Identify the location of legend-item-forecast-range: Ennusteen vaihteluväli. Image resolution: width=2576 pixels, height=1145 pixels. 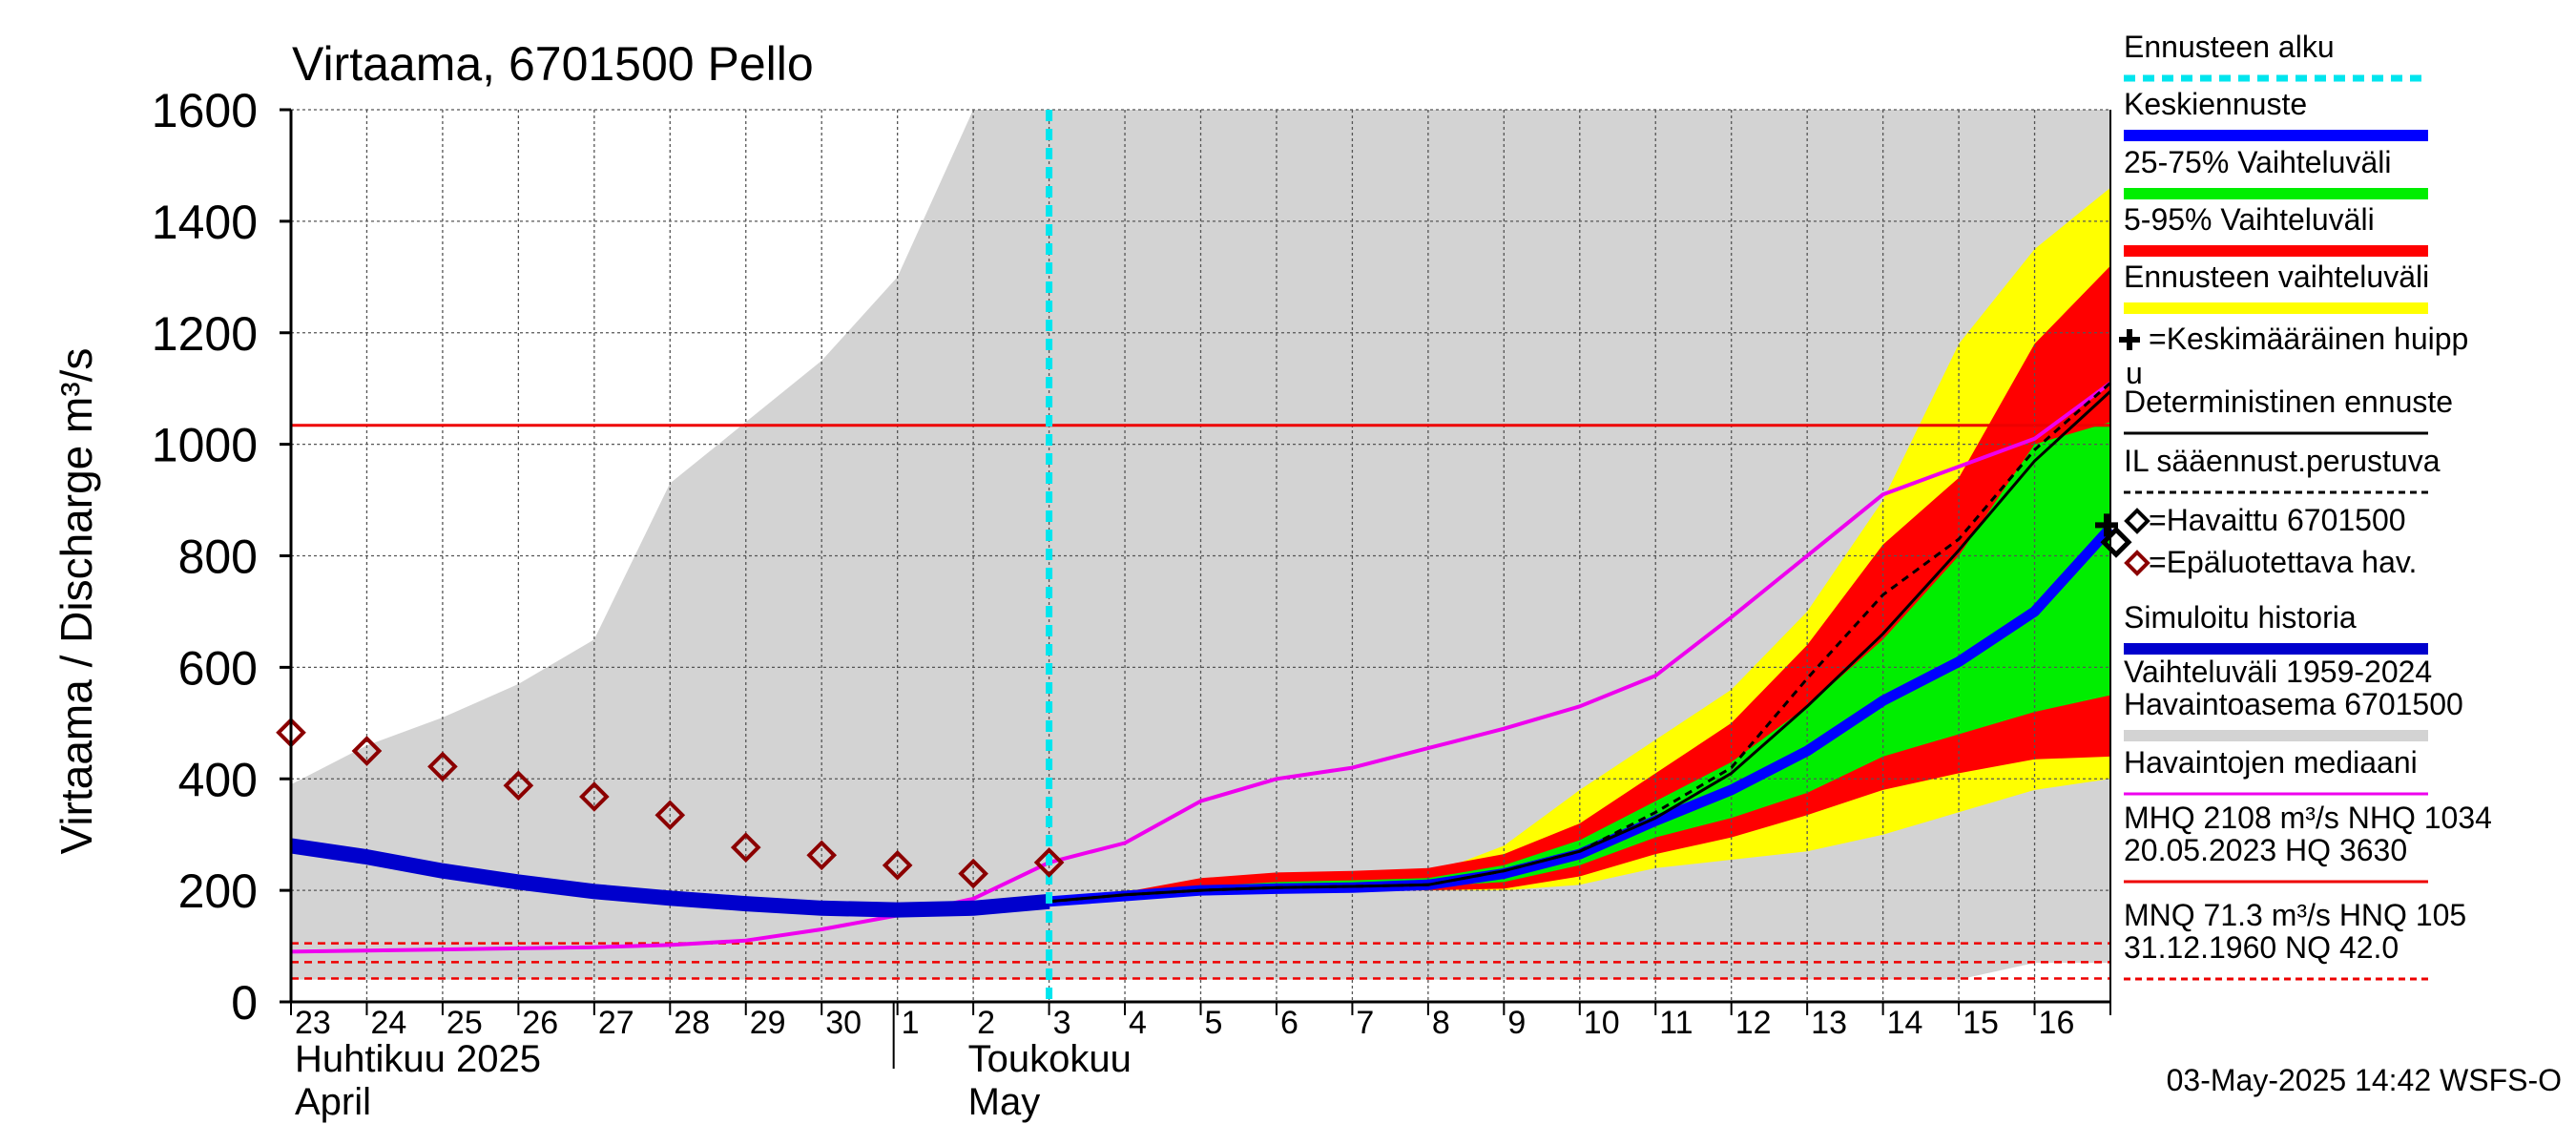
(2276, 287).